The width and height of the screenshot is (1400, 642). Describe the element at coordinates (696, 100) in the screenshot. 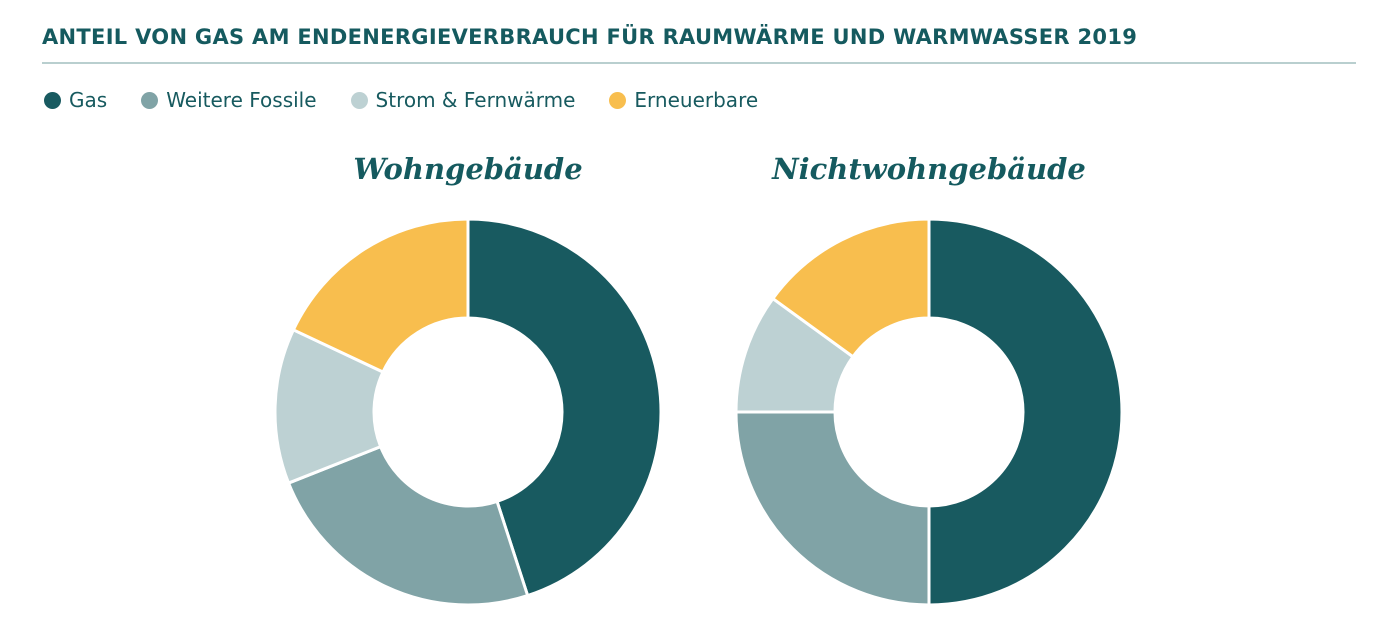

I see `legend-label-erneuerbare: Erneuerbare` at that location.